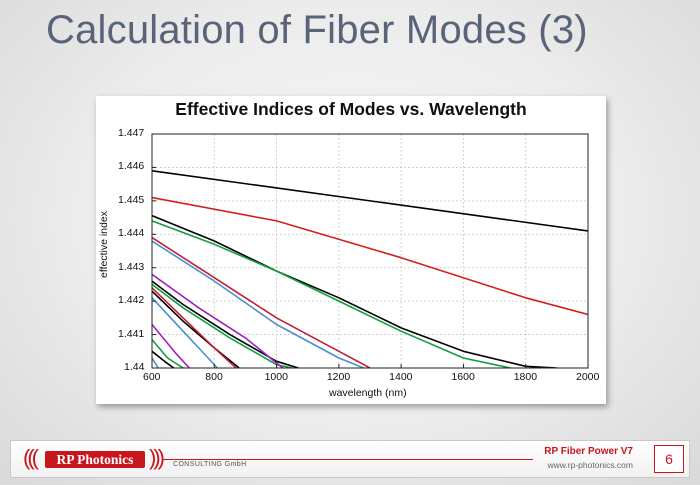 The image size is (700, 485). I want to click on y-tick-label: 1.443, so click(131, 266).